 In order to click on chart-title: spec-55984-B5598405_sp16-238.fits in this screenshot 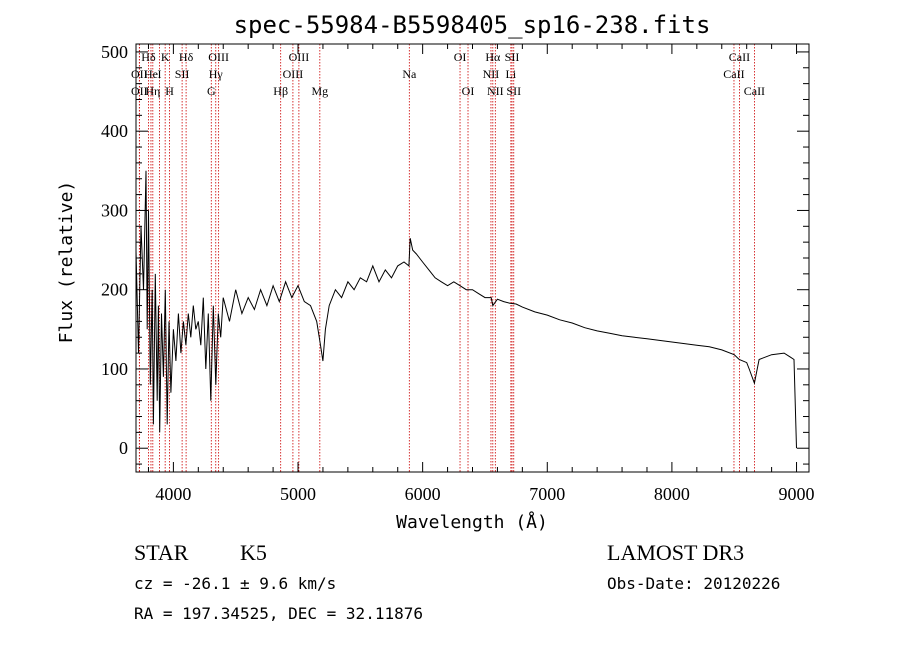, I will do `click(472, 25)`.